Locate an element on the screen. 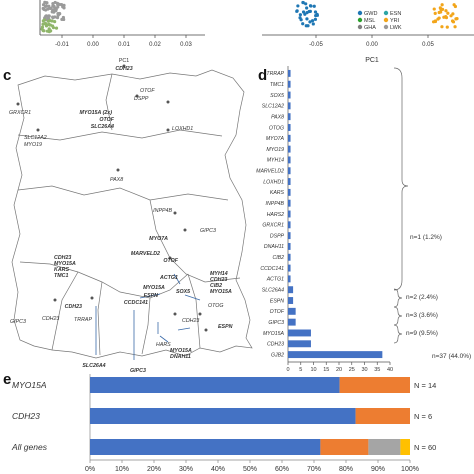  map-gene-label: CDH23 is located at coordinates (62, 258).